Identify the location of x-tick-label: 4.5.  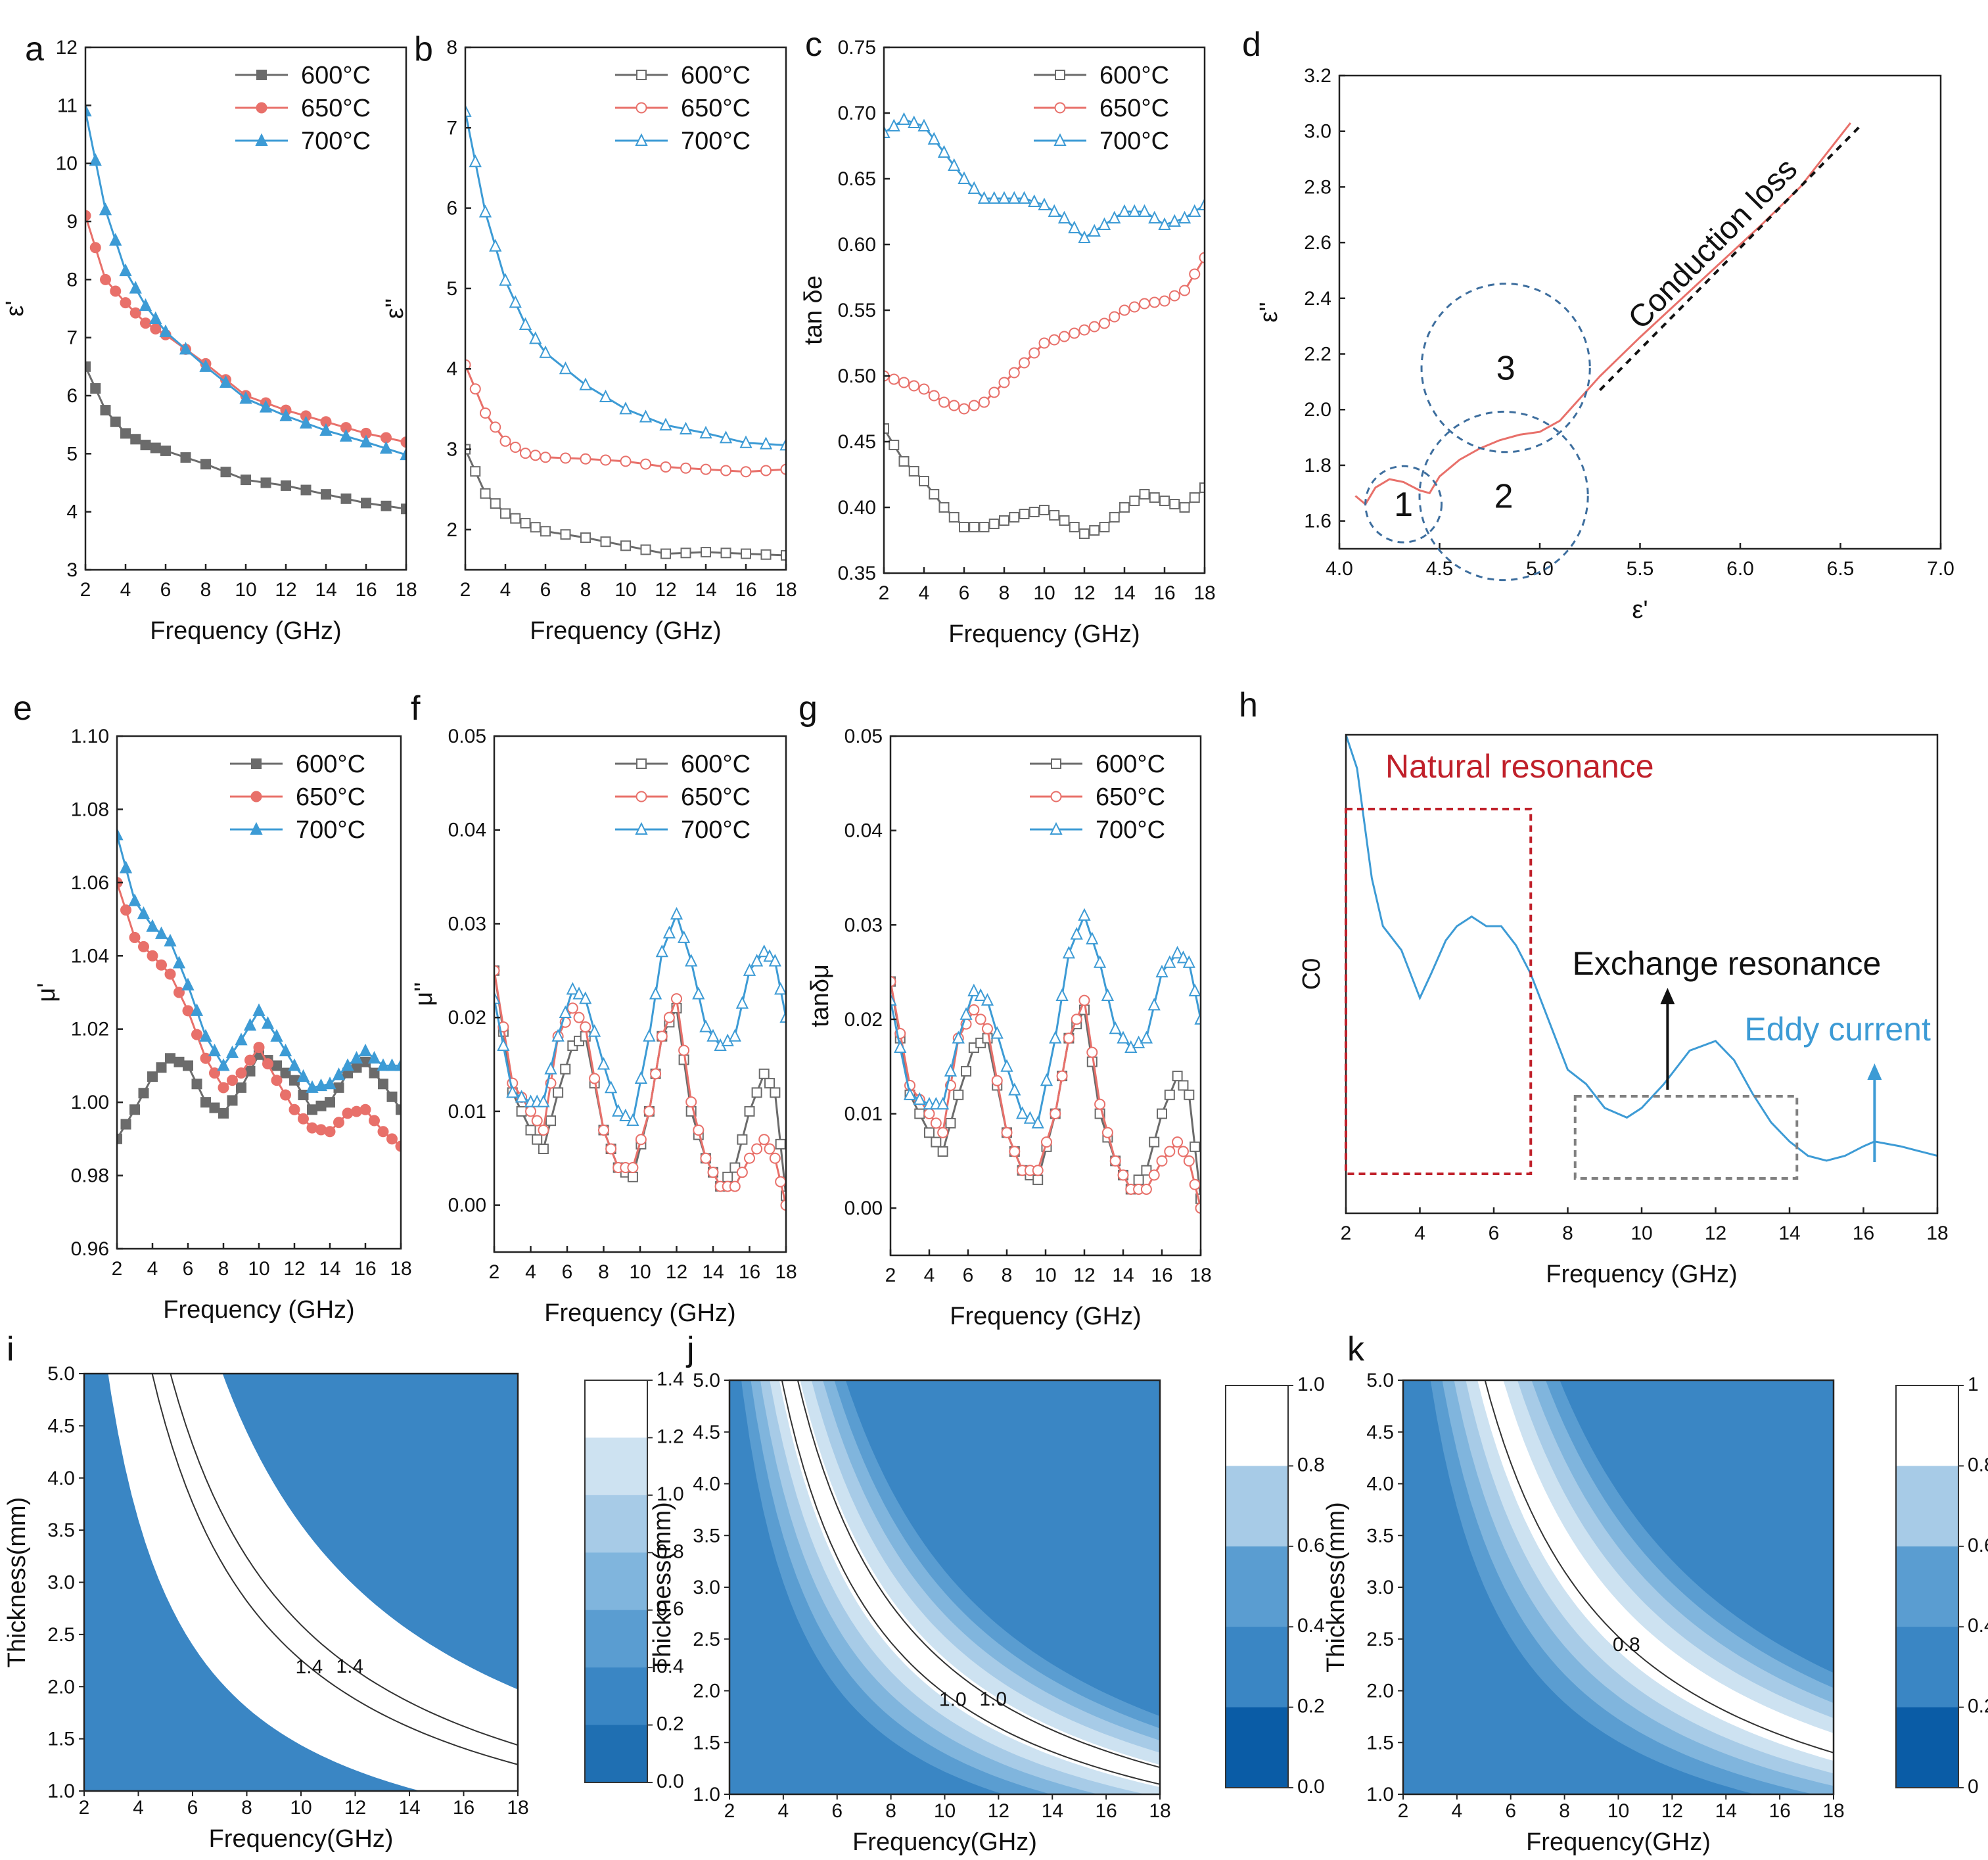
(1440, 569).